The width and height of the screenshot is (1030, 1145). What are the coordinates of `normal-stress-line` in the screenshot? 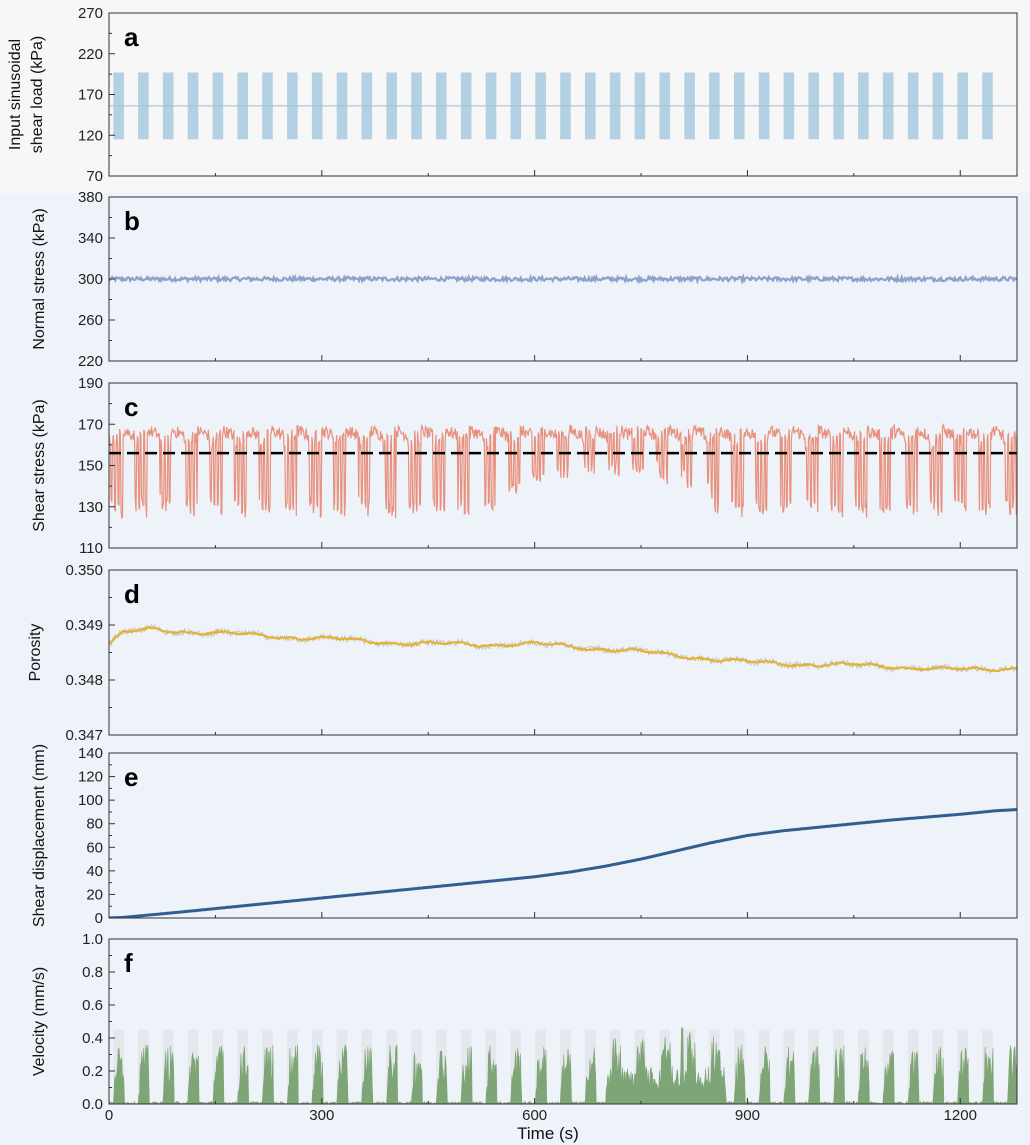 It's located at (563, 279).